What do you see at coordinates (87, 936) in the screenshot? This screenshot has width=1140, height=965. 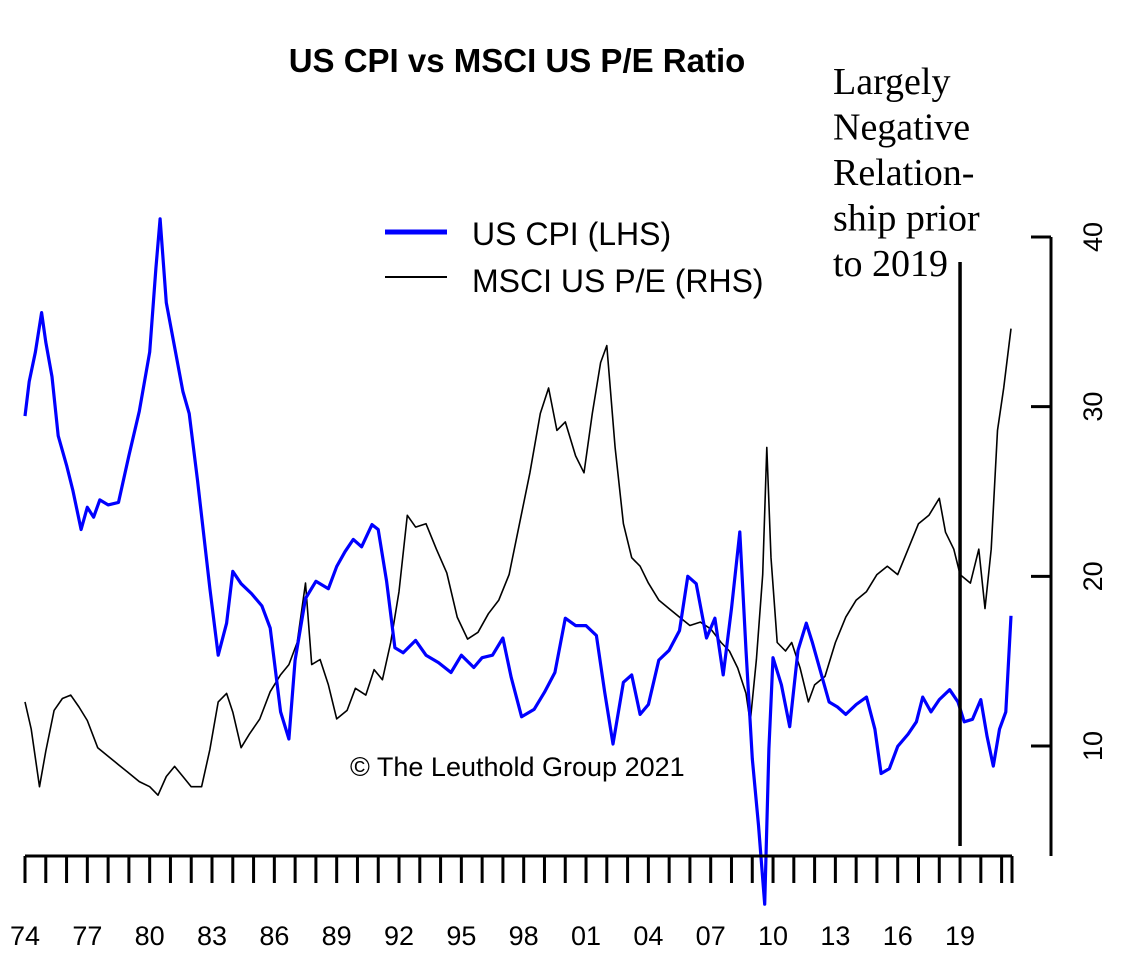 I see `x-tick-label: 77` at bounding box center [87, 936].